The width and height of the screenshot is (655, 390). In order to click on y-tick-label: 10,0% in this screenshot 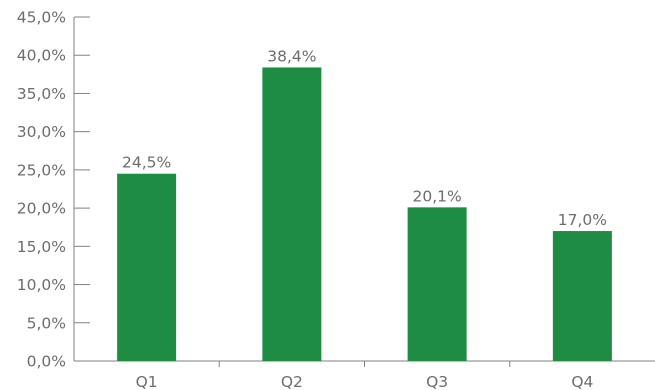, I will do `click(41, 285)`.